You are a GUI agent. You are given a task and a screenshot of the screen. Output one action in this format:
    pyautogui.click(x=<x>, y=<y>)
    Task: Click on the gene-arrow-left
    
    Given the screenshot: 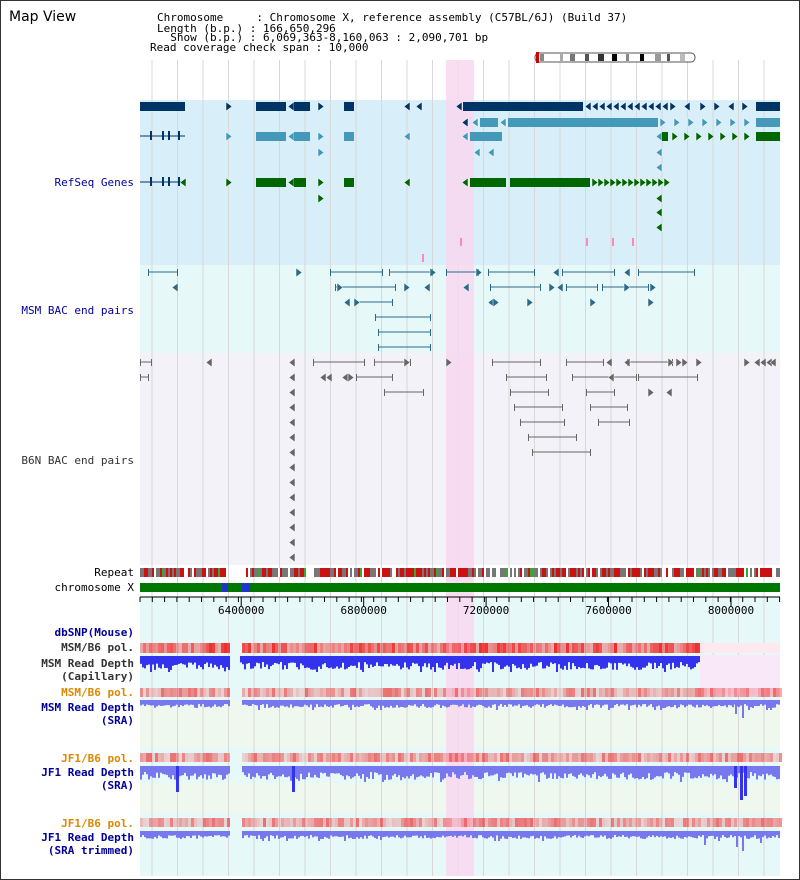 What is the action you would take?
    pyautogui.click(x=477, y=152)
    